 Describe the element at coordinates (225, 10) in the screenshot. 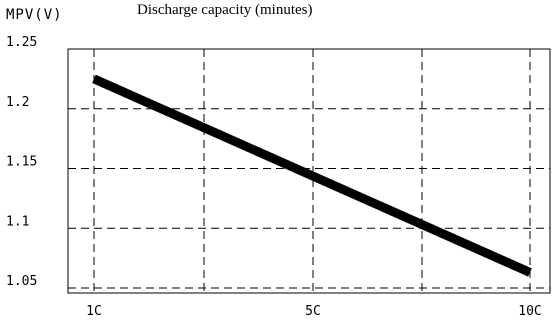

I see `chart-title: Discharge capacity (minutes)` at that location.